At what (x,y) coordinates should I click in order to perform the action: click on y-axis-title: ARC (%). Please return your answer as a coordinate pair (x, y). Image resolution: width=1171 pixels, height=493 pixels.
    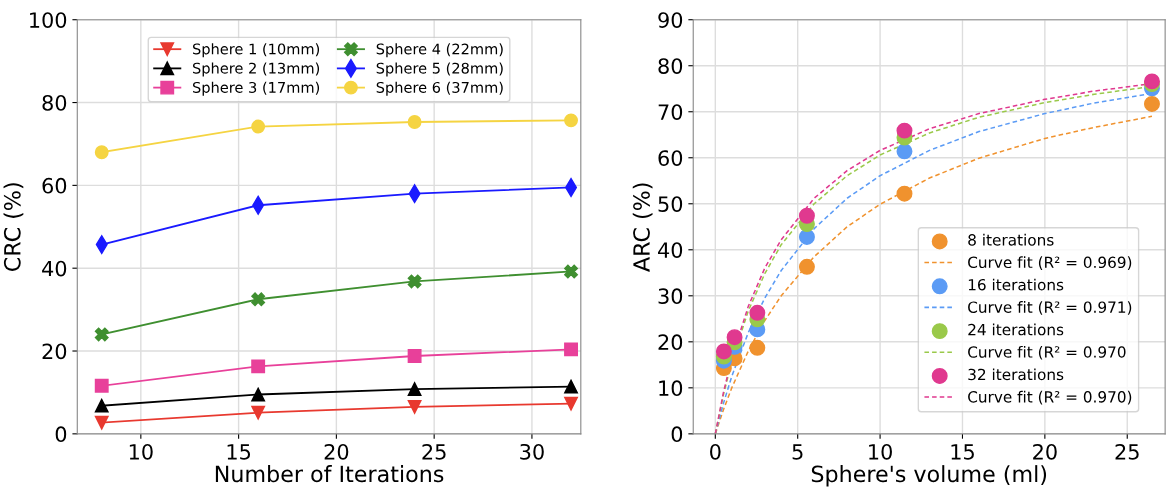
    Looking at the image, I should click on (642, 227).